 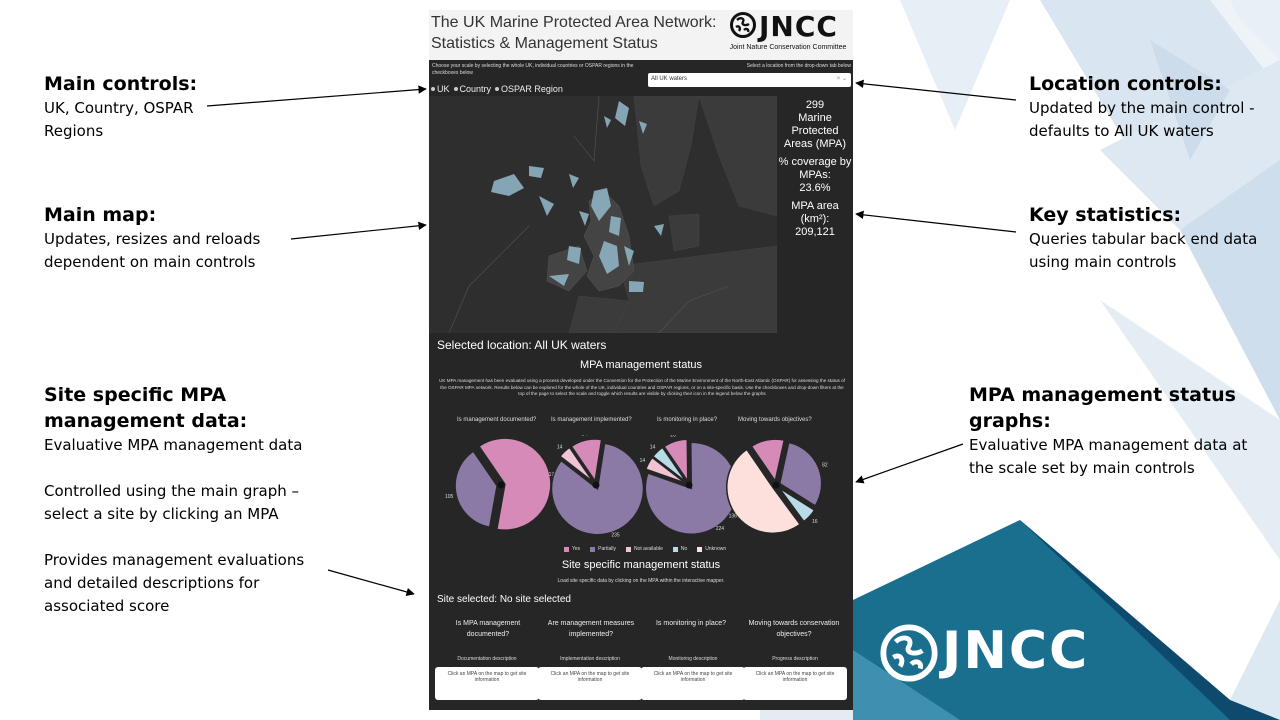 What do you see at coordinates (815, 131) in the screenshot?
I see `mpa-count-label: Marine Protected Areas (MPA)` at bounding box center [815, 131].